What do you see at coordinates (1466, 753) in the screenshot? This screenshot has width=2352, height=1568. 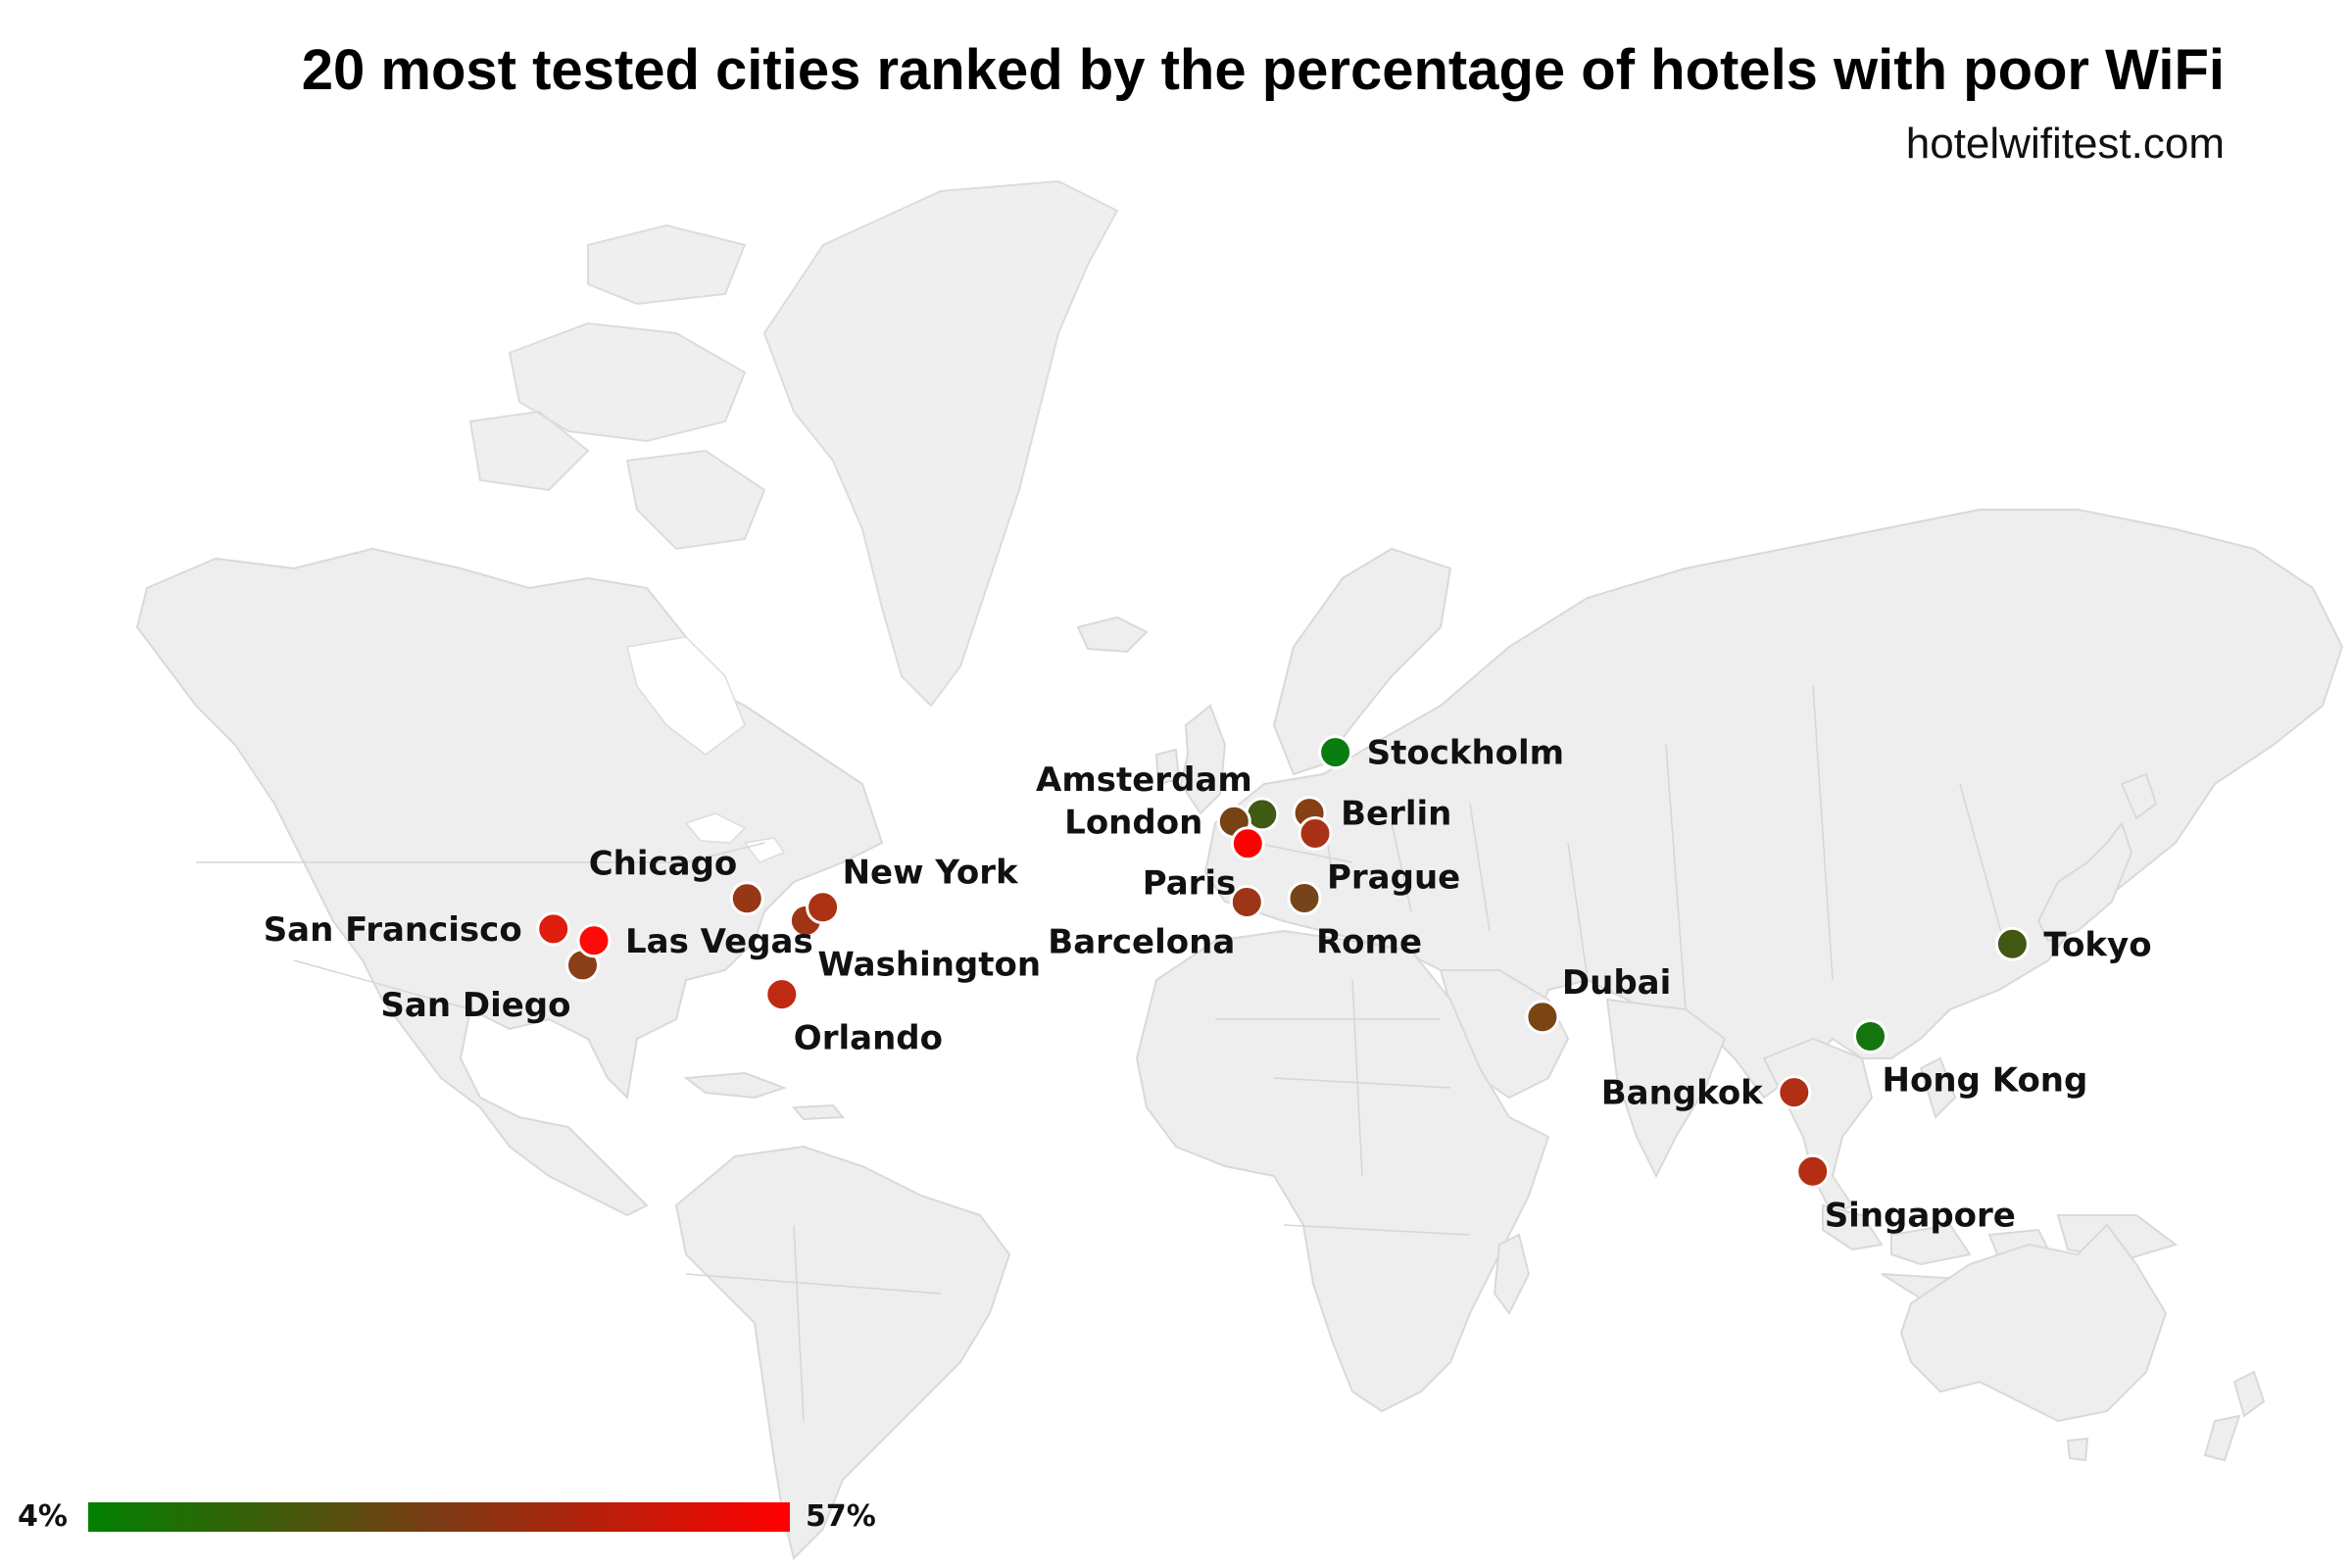 I see `city-label-stockholm: Stockholm` at bounding box center [1466, 753].